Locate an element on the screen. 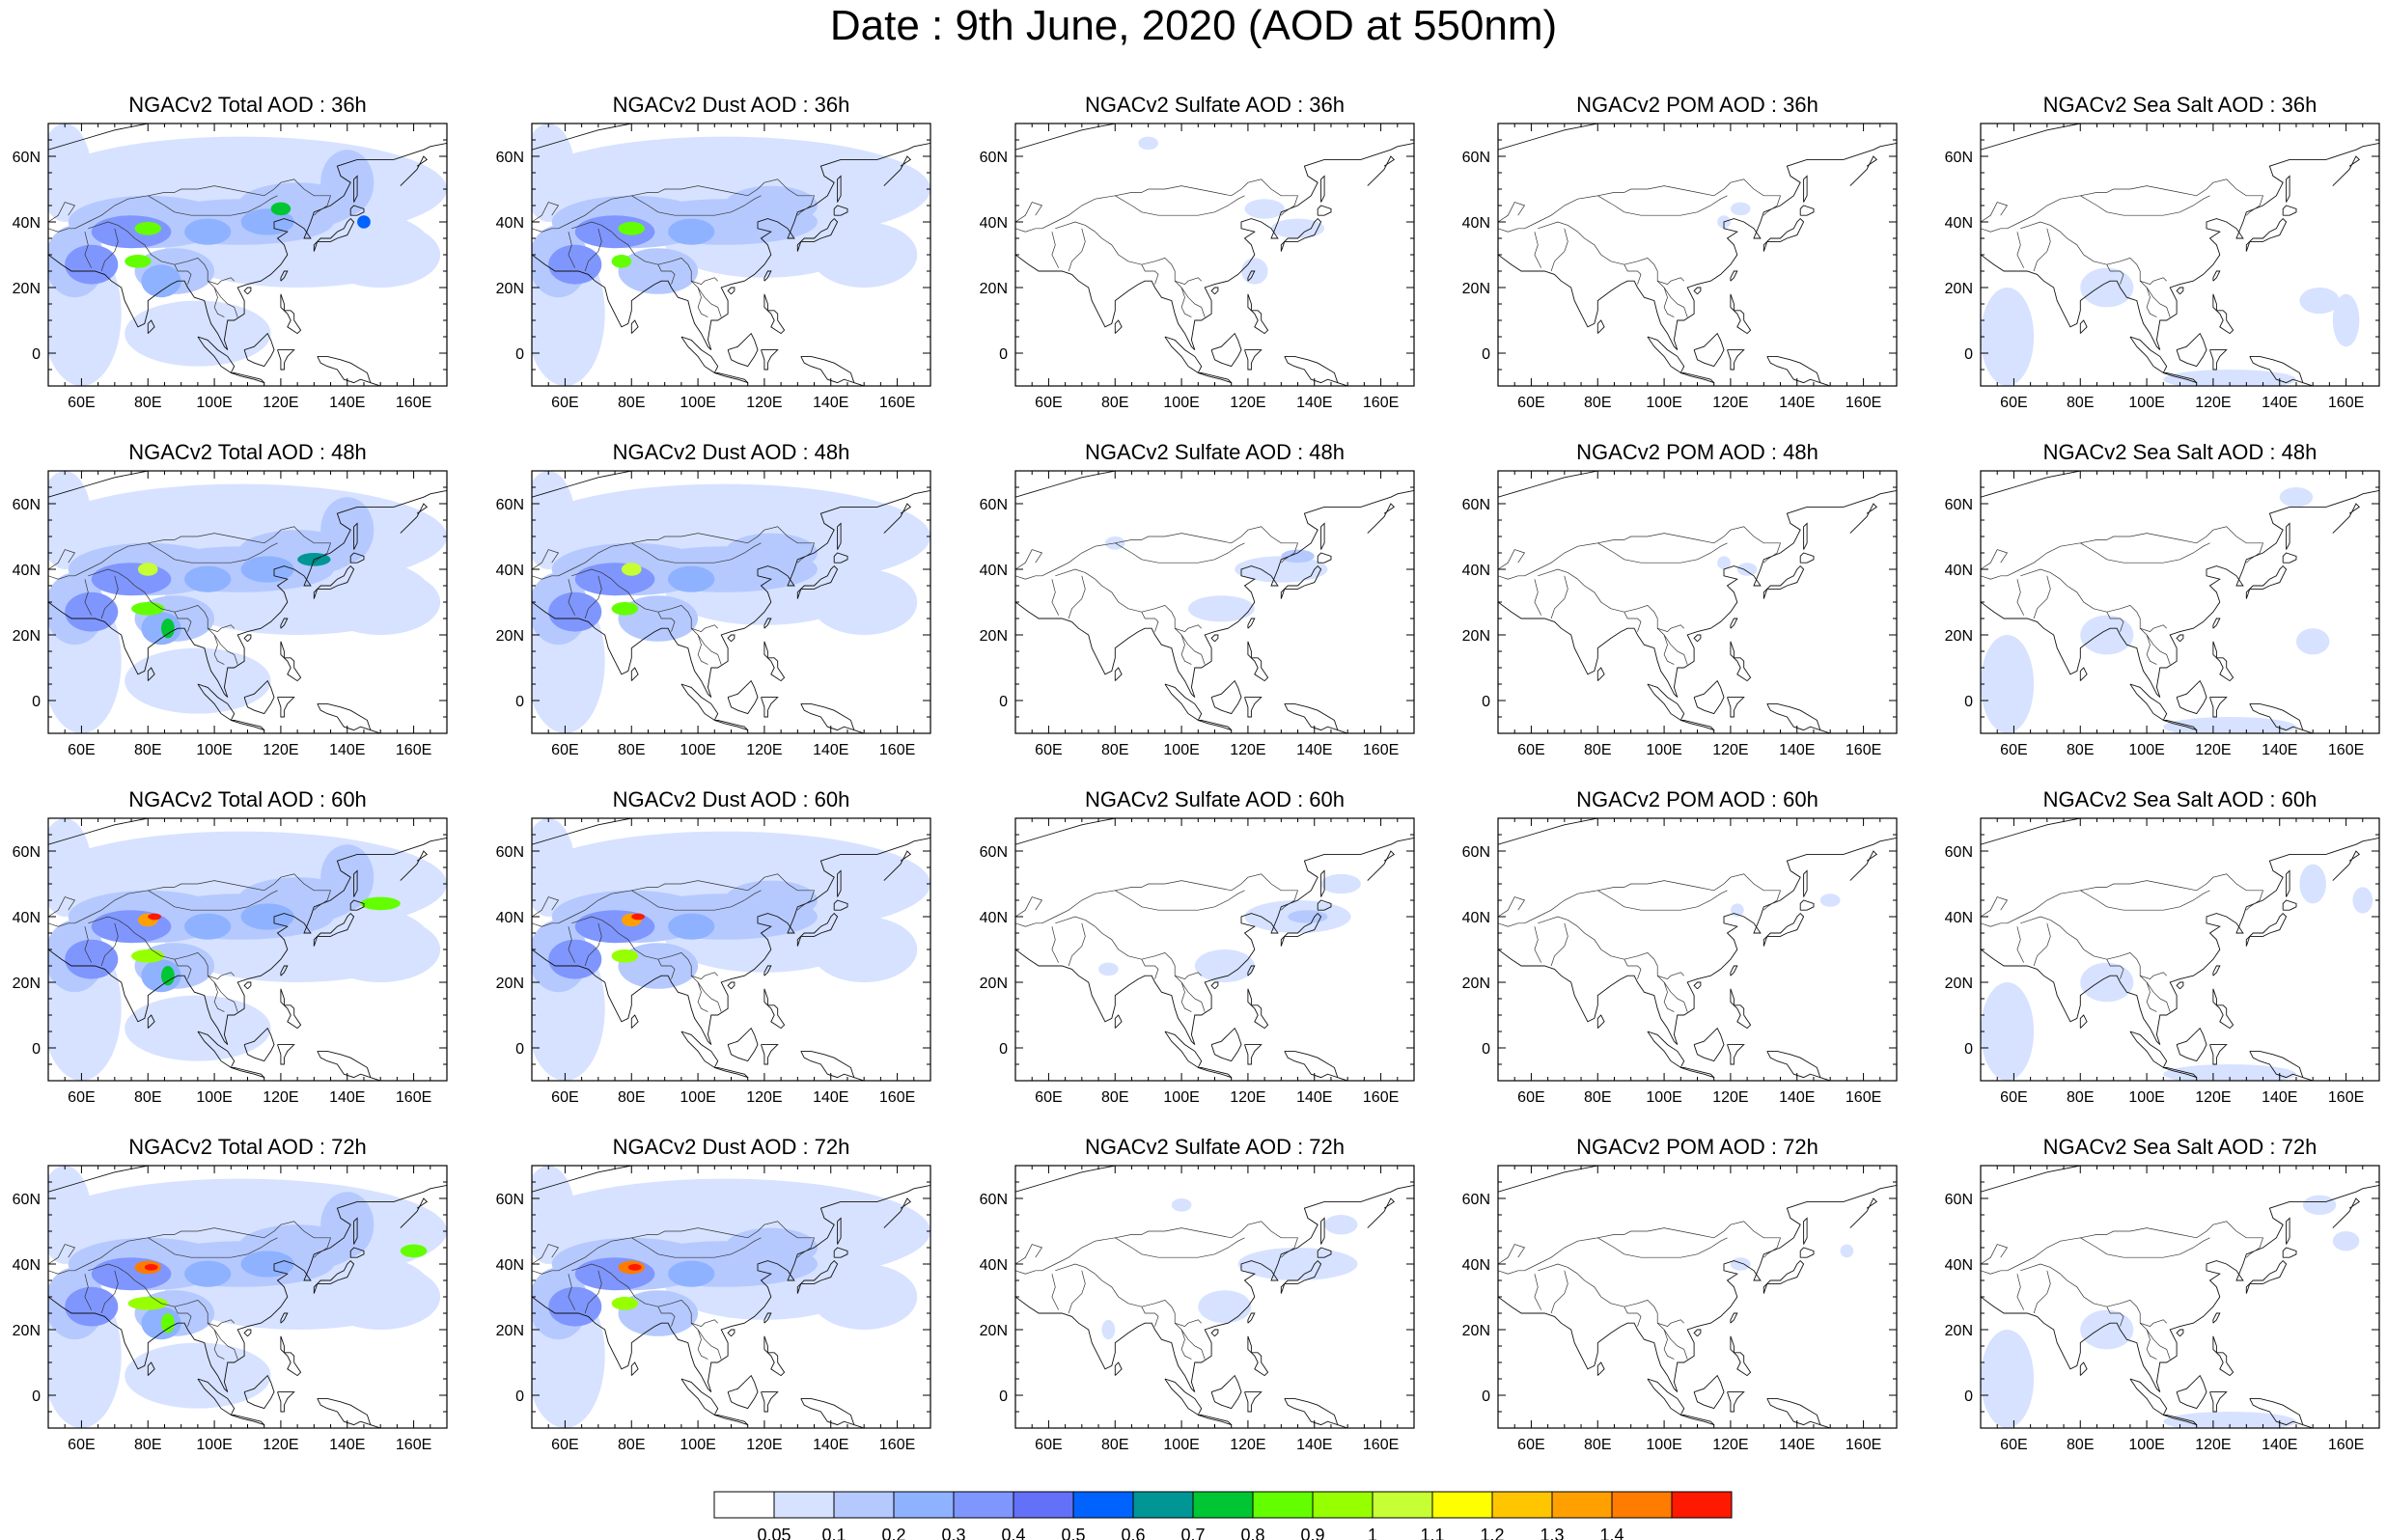 The width and height of the screenshot is (2387, 1540). colorbar-label: 0.7 is located at coordinates (1192, 1533).